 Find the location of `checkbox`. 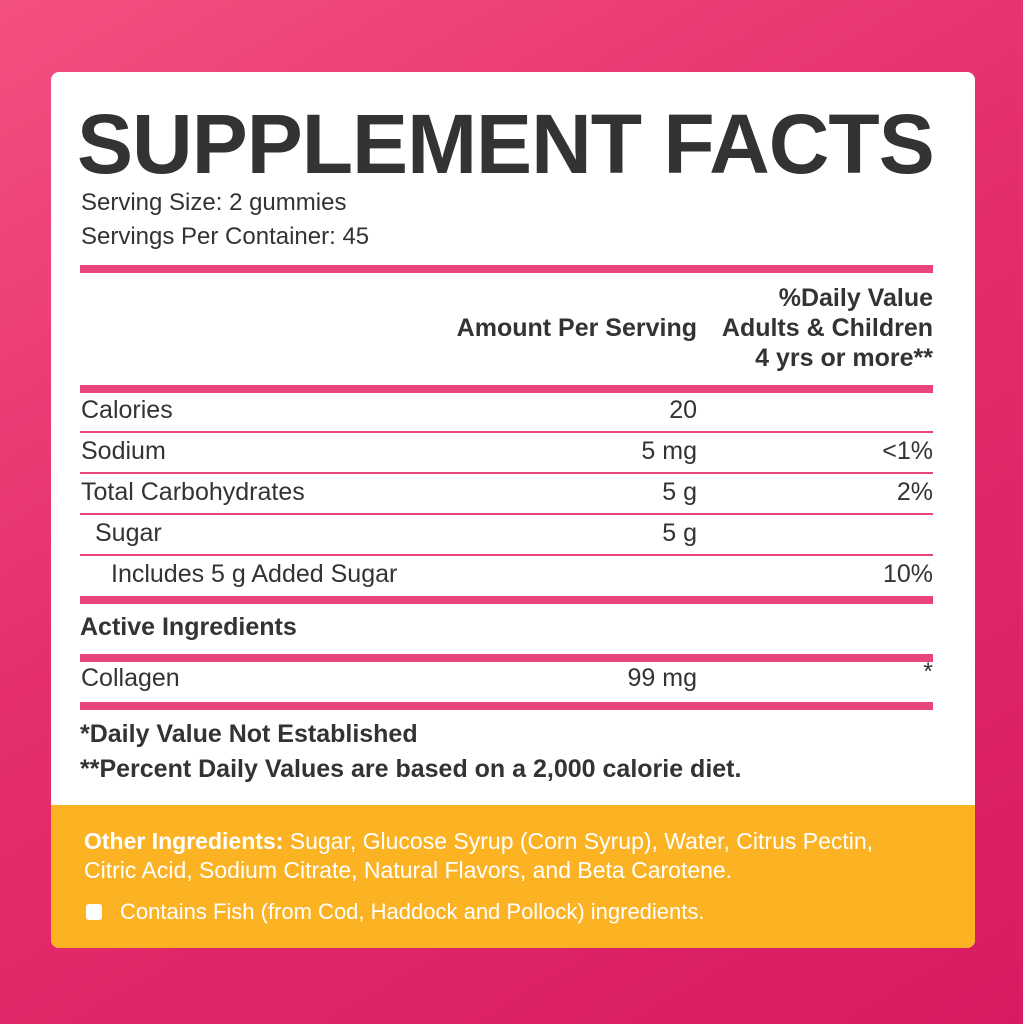

checkbox is located at coordinates (94, 912).